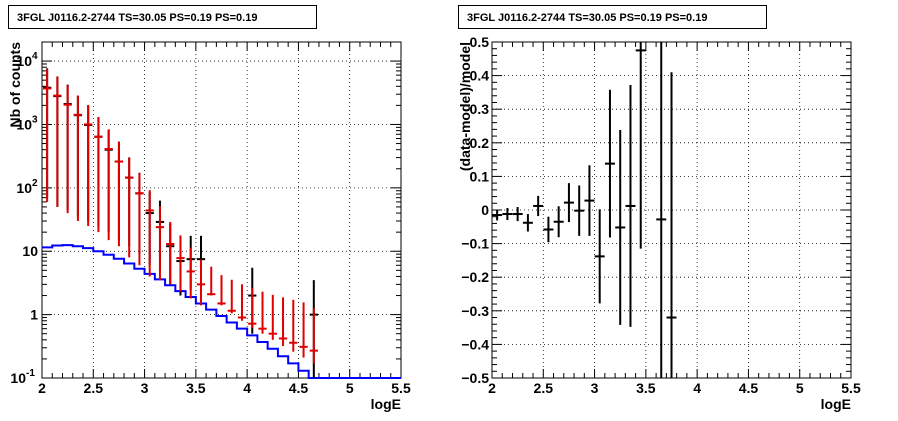  I want to click on y-tick-label: 0.4, so click(480, 76).